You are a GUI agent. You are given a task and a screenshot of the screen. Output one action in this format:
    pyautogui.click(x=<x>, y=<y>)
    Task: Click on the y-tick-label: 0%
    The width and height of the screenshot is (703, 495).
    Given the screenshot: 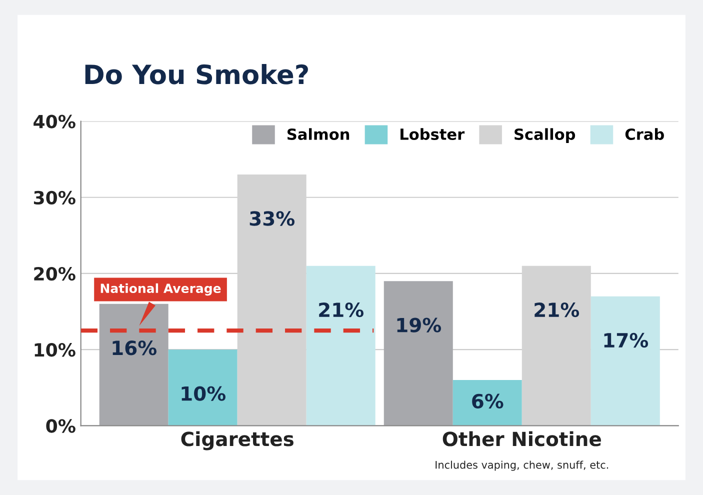 What is the action you would take?
    pyautogui.click(x=61, y=426)
    